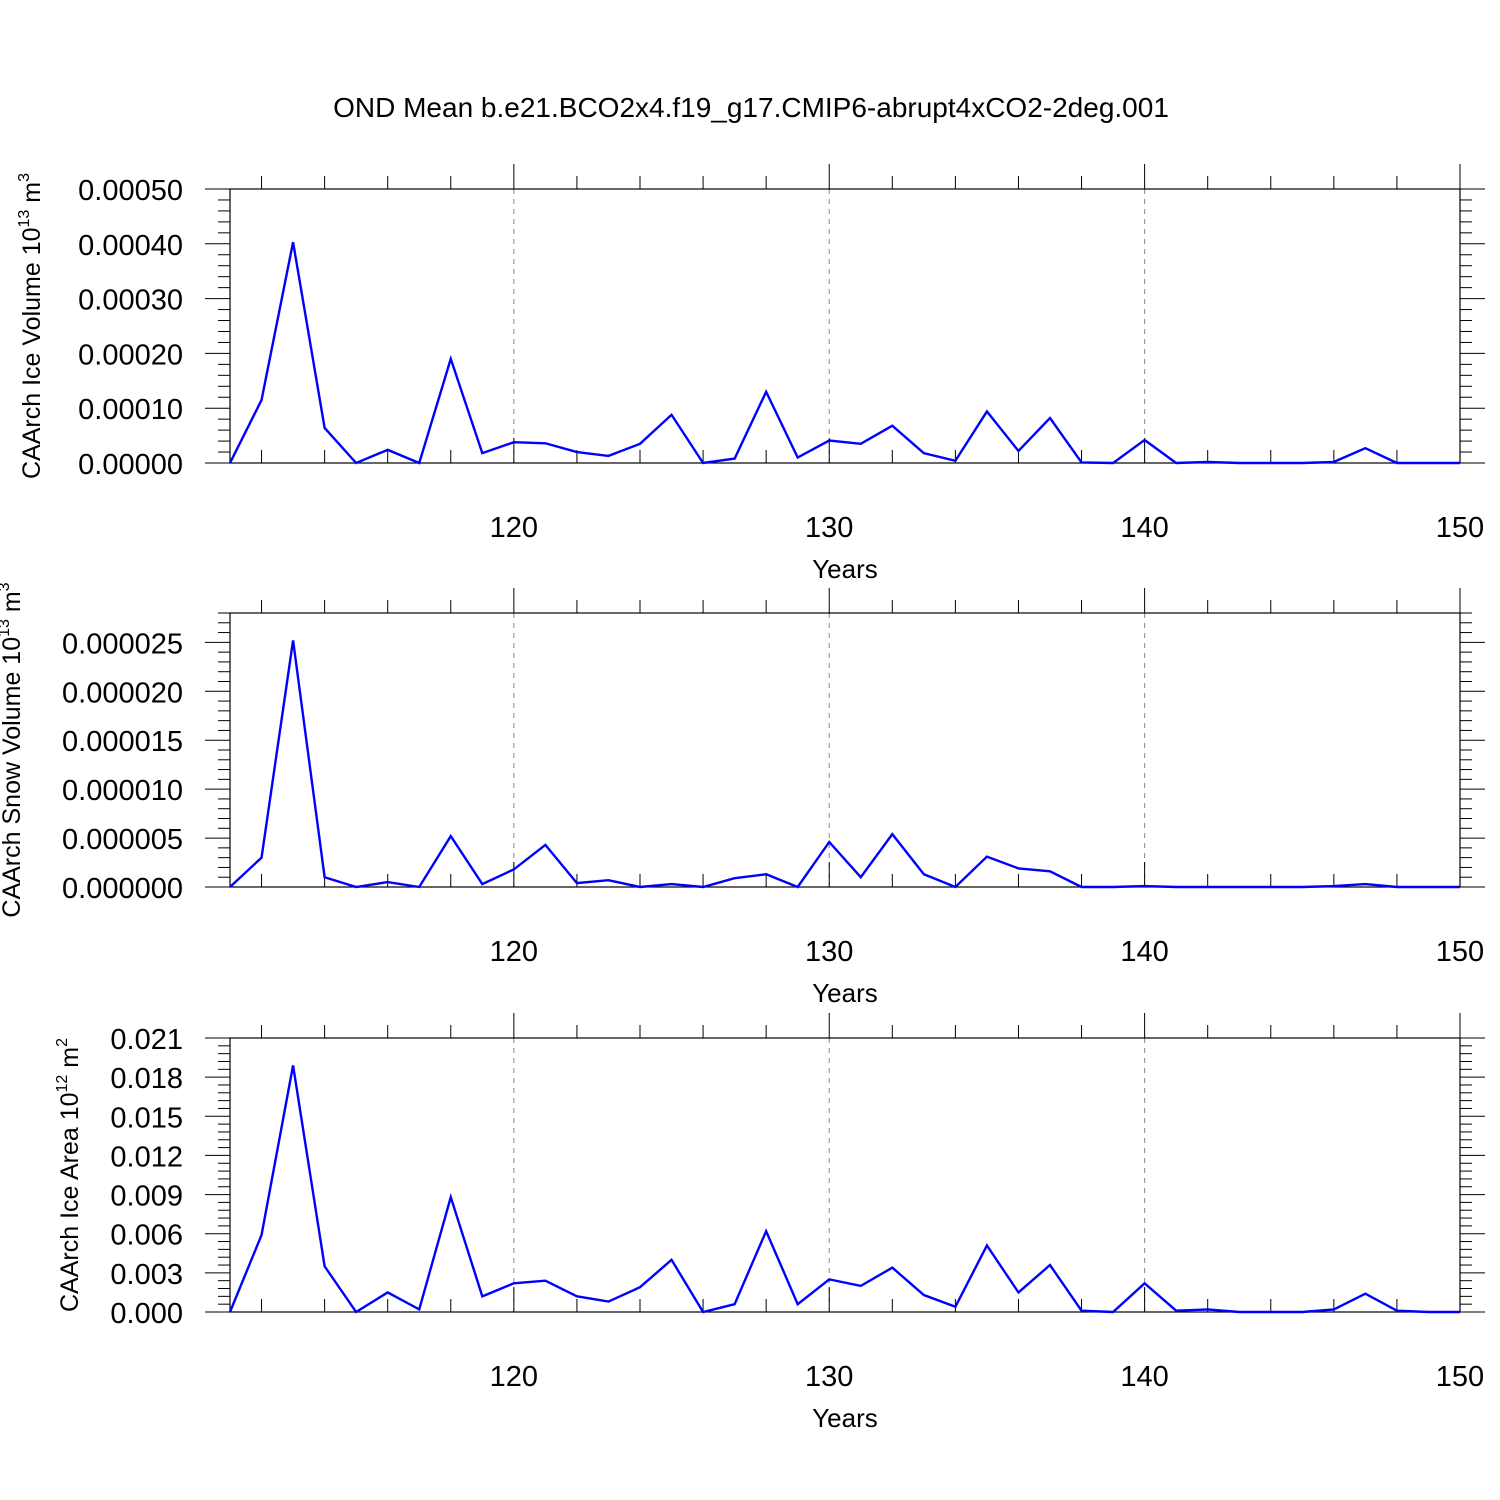 Image resolution: width=1500 pixels, height=1500 pixels. What do you see at coordinates (122, 889) in the screenshot?
I see `y-tick-label: 0.000000` at bounding box center [122, 889].